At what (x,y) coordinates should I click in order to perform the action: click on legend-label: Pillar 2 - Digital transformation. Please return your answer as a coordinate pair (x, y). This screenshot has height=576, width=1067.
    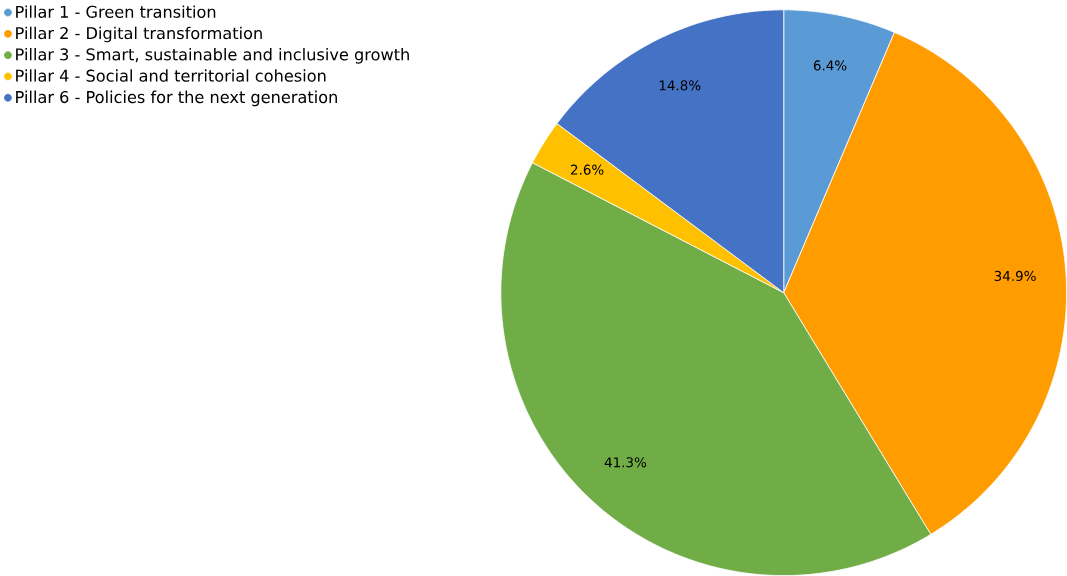
    Looking at the image, I should click on (139, 34).